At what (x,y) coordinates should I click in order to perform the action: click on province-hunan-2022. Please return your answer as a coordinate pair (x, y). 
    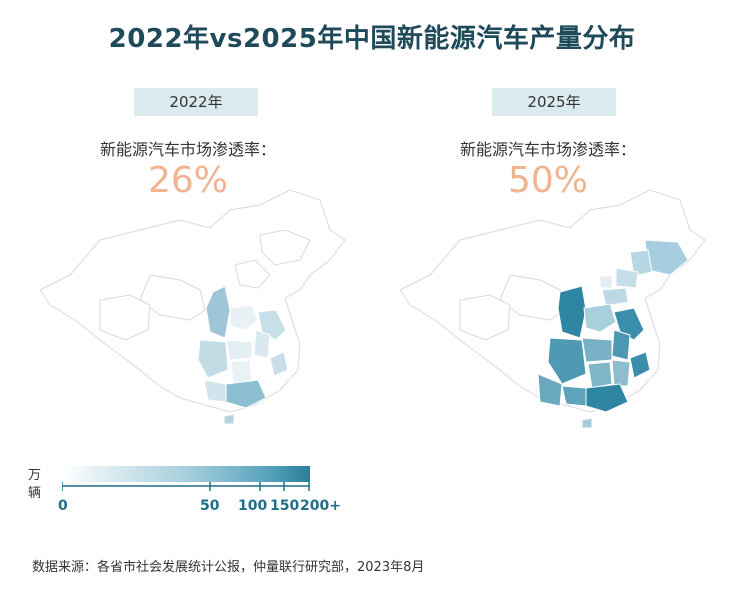
    Looking at the image, I should click on (241, 372).